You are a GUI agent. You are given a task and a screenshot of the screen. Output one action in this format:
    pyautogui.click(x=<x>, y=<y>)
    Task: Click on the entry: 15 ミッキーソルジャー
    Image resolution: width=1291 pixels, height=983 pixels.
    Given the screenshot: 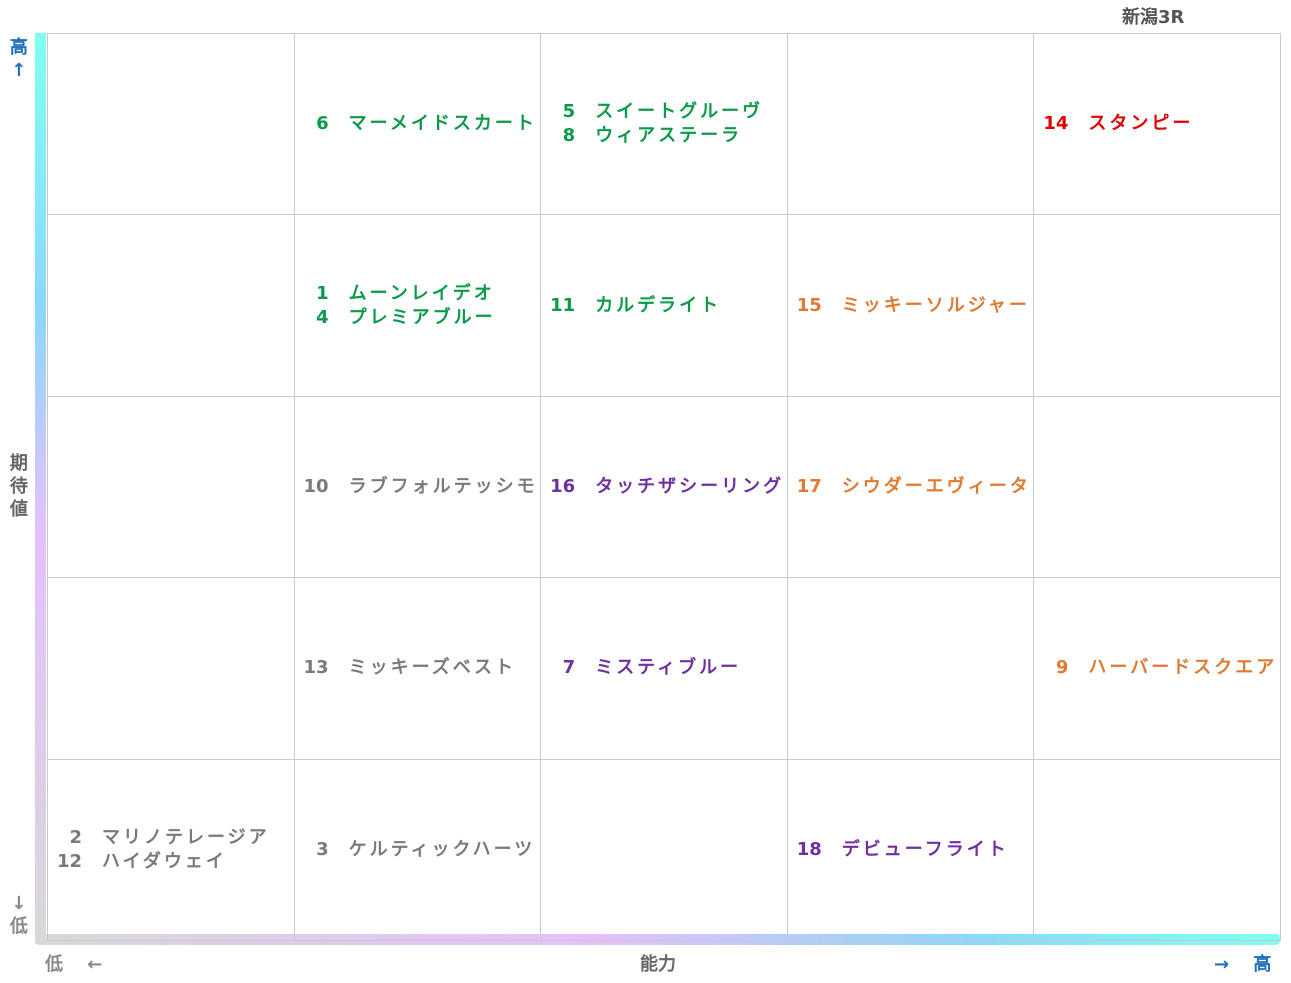 What is the action you would take?
    pyautogui.click(x=911, y=306)
    